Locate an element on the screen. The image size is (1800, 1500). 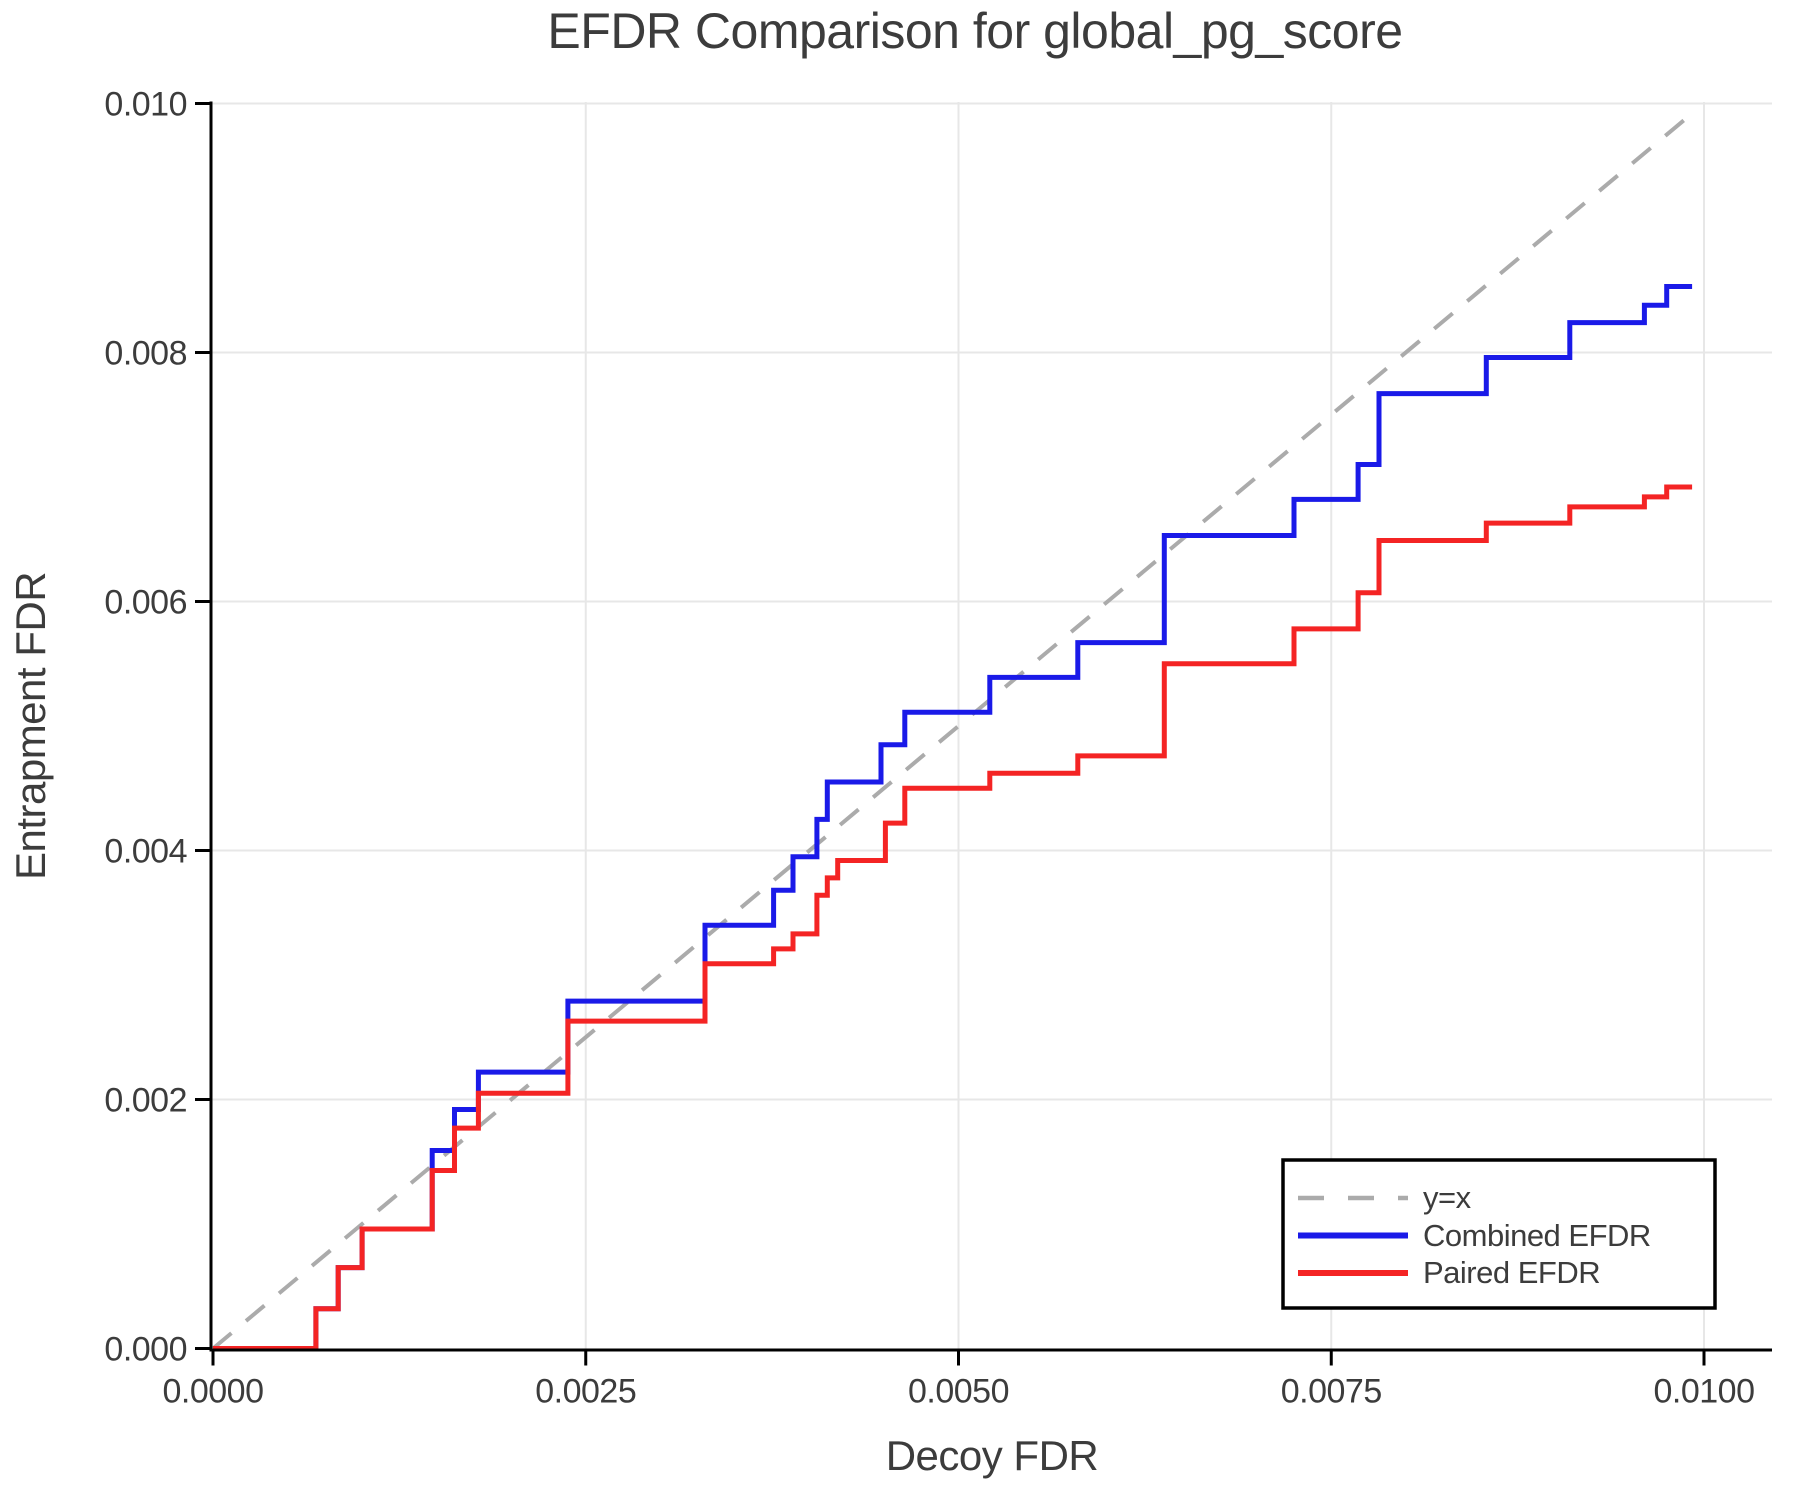
x-tick-label: 0.0000 is located at coordinates (213, 1392).